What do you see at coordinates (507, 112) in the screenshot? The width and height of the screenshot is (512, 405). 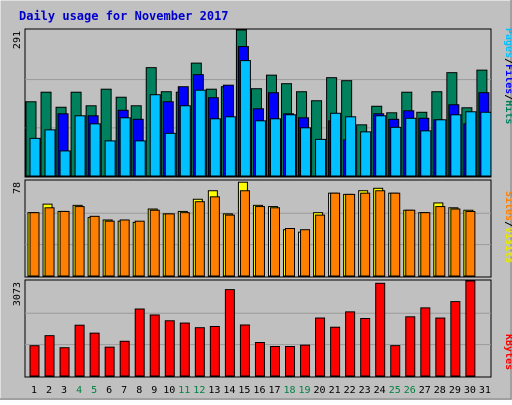 I see `legend-hits: Hits` at bounding box center [507, 112].